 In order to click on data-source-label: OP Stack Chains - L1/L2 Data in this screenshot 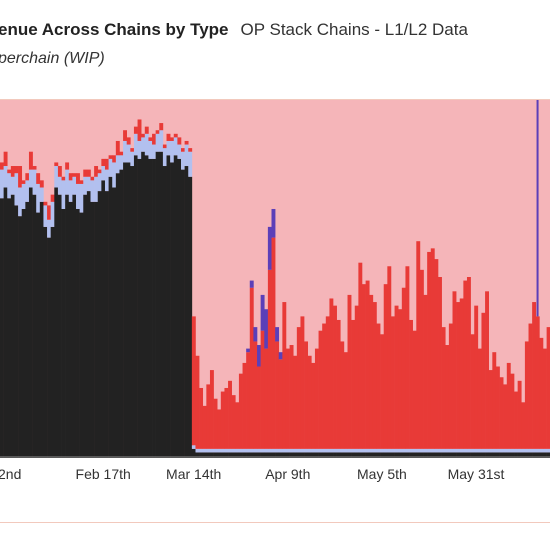, I will do `click(354, 29)`.